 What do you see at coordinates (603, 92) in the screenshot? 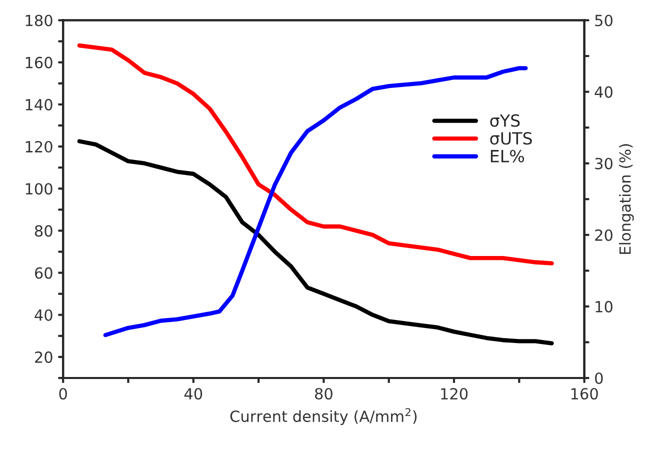
I see `y2-tick-label: 40` at bounding box center [603, 92].